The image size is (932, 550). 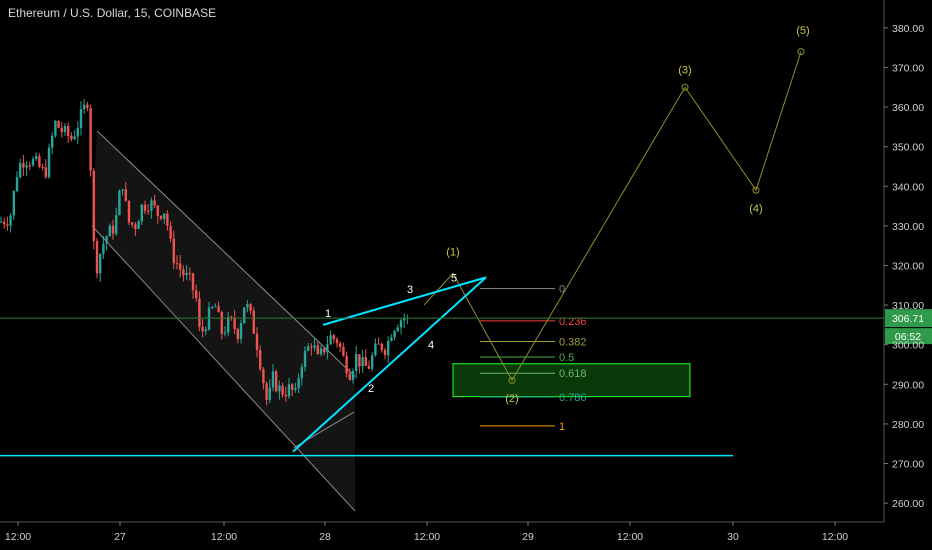 I want to click on y-tick-label: 380.00, so click(x=908, y=29).